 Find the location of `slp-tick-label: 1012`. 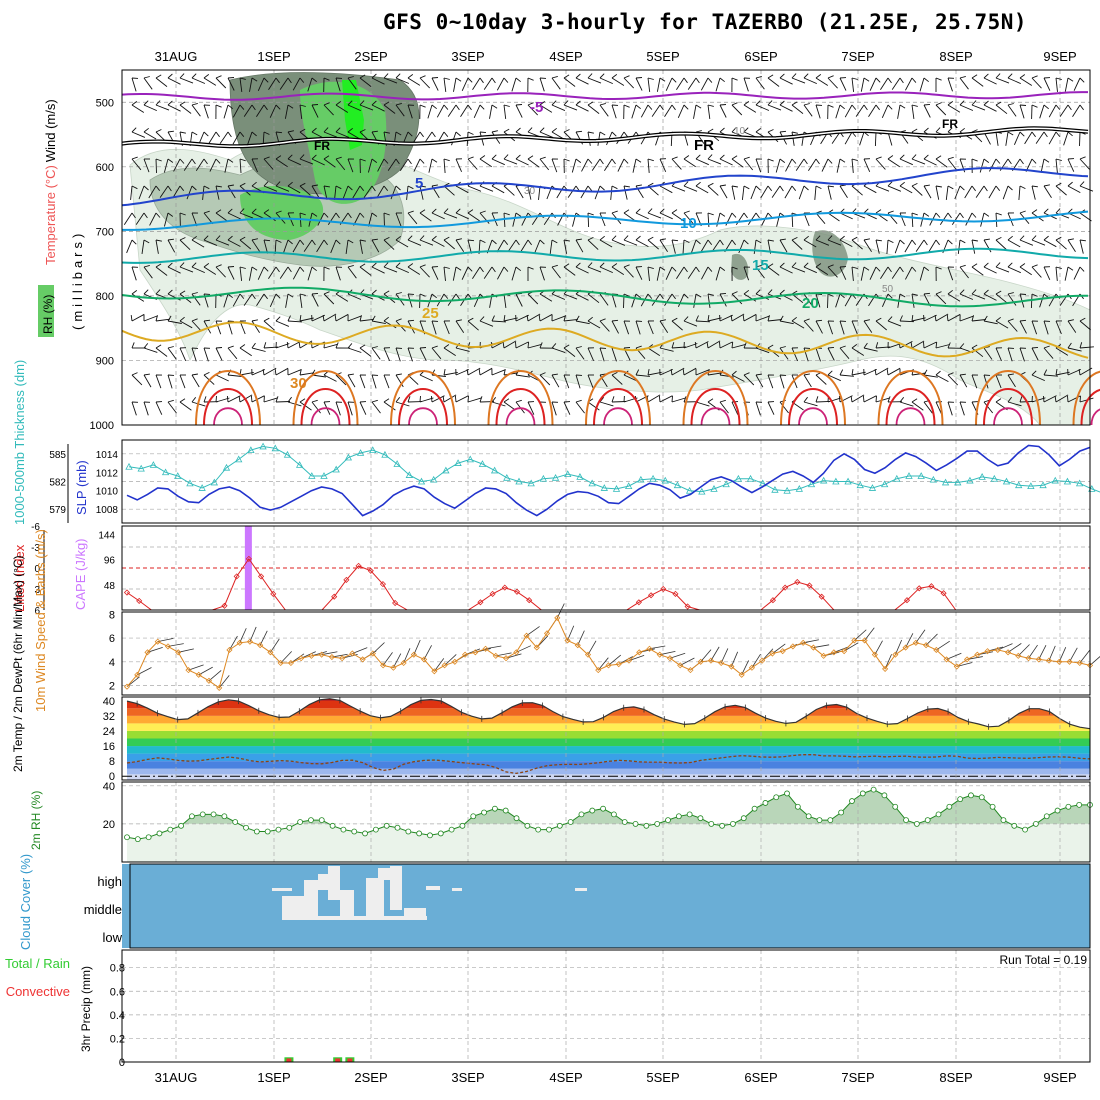

slp-tick-label: 1012 is located at coordinates (107, 473).